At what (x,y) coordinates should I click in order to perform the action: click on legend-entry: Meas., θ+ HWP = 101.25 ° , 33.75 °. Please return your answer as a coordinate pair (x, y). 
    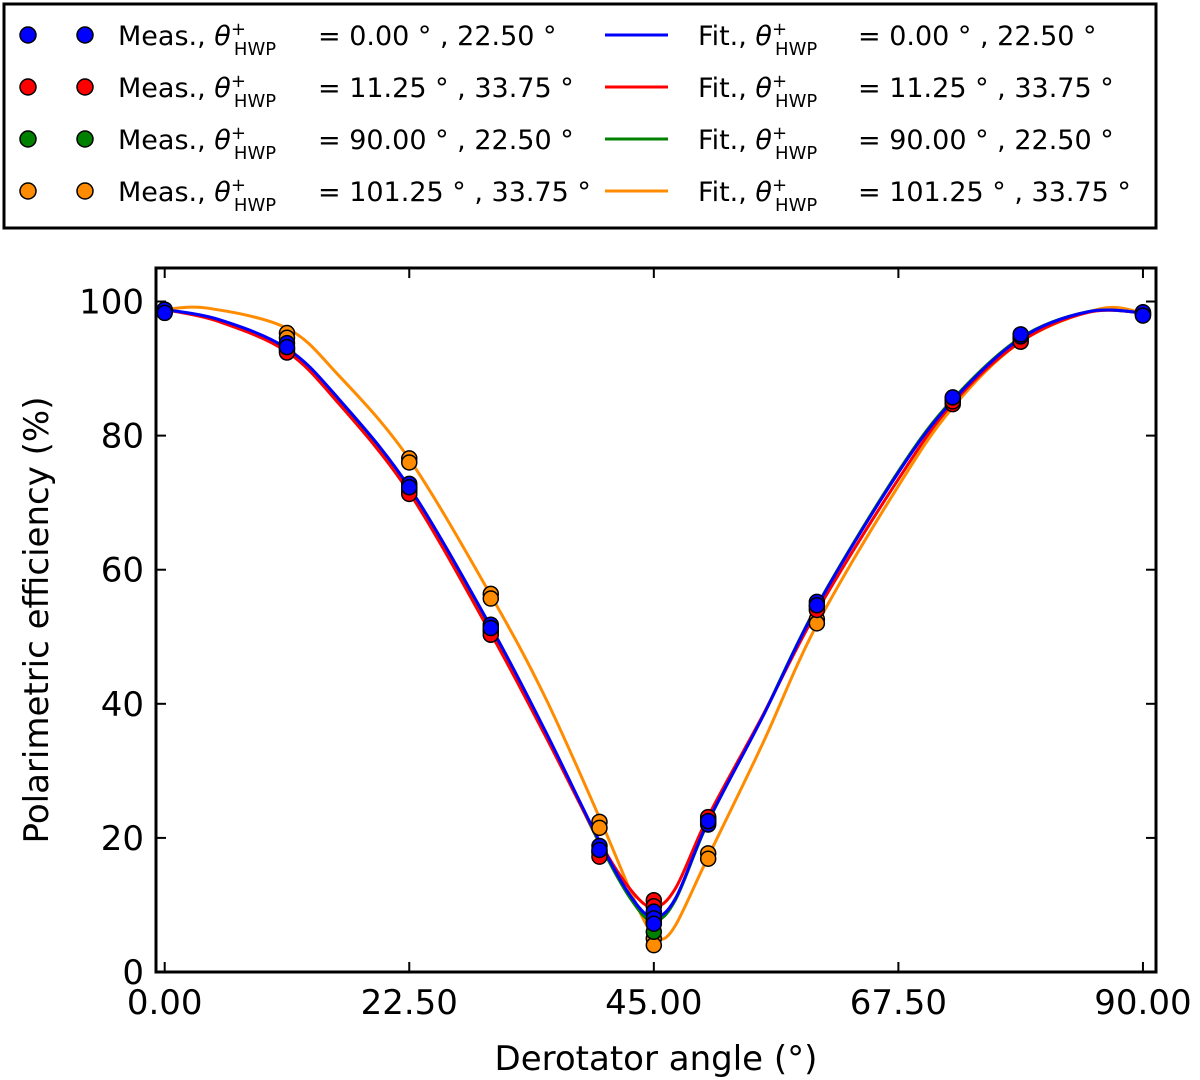
    Looking at the image, I should click on (305, 195).